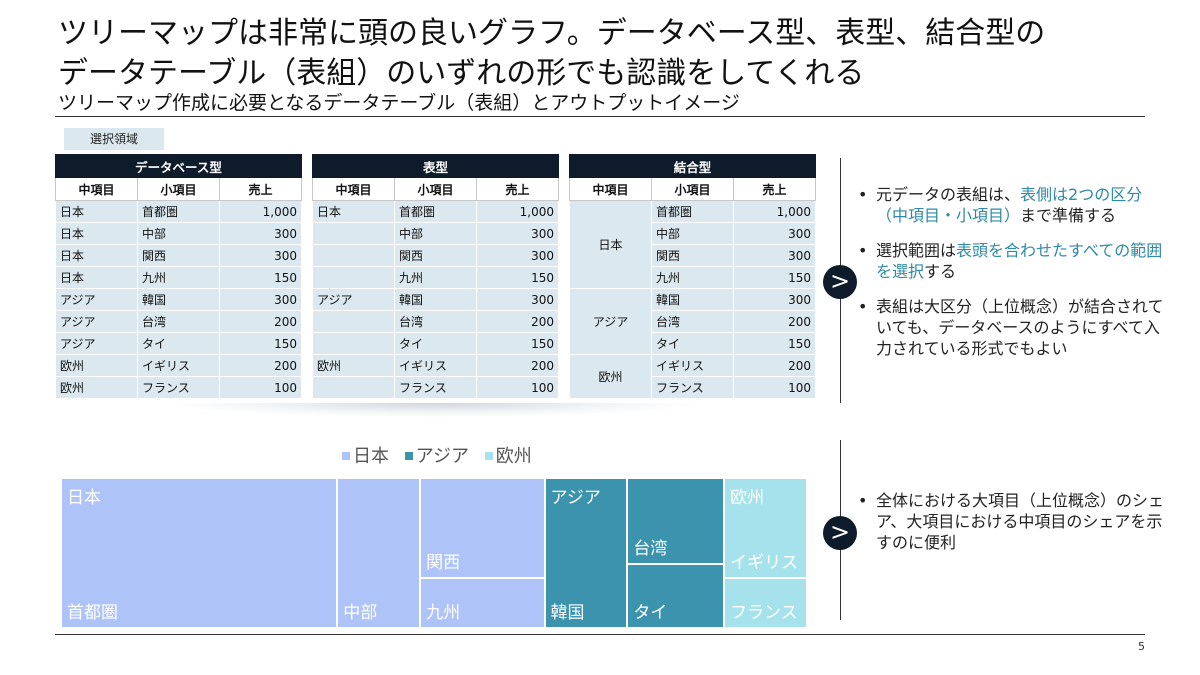 The width and height of the screenshot is (1200, 675). What do you see at coordinates (435, 410) in the screenshot?
I see `tables-shadow` at bounding box center [435, 410].